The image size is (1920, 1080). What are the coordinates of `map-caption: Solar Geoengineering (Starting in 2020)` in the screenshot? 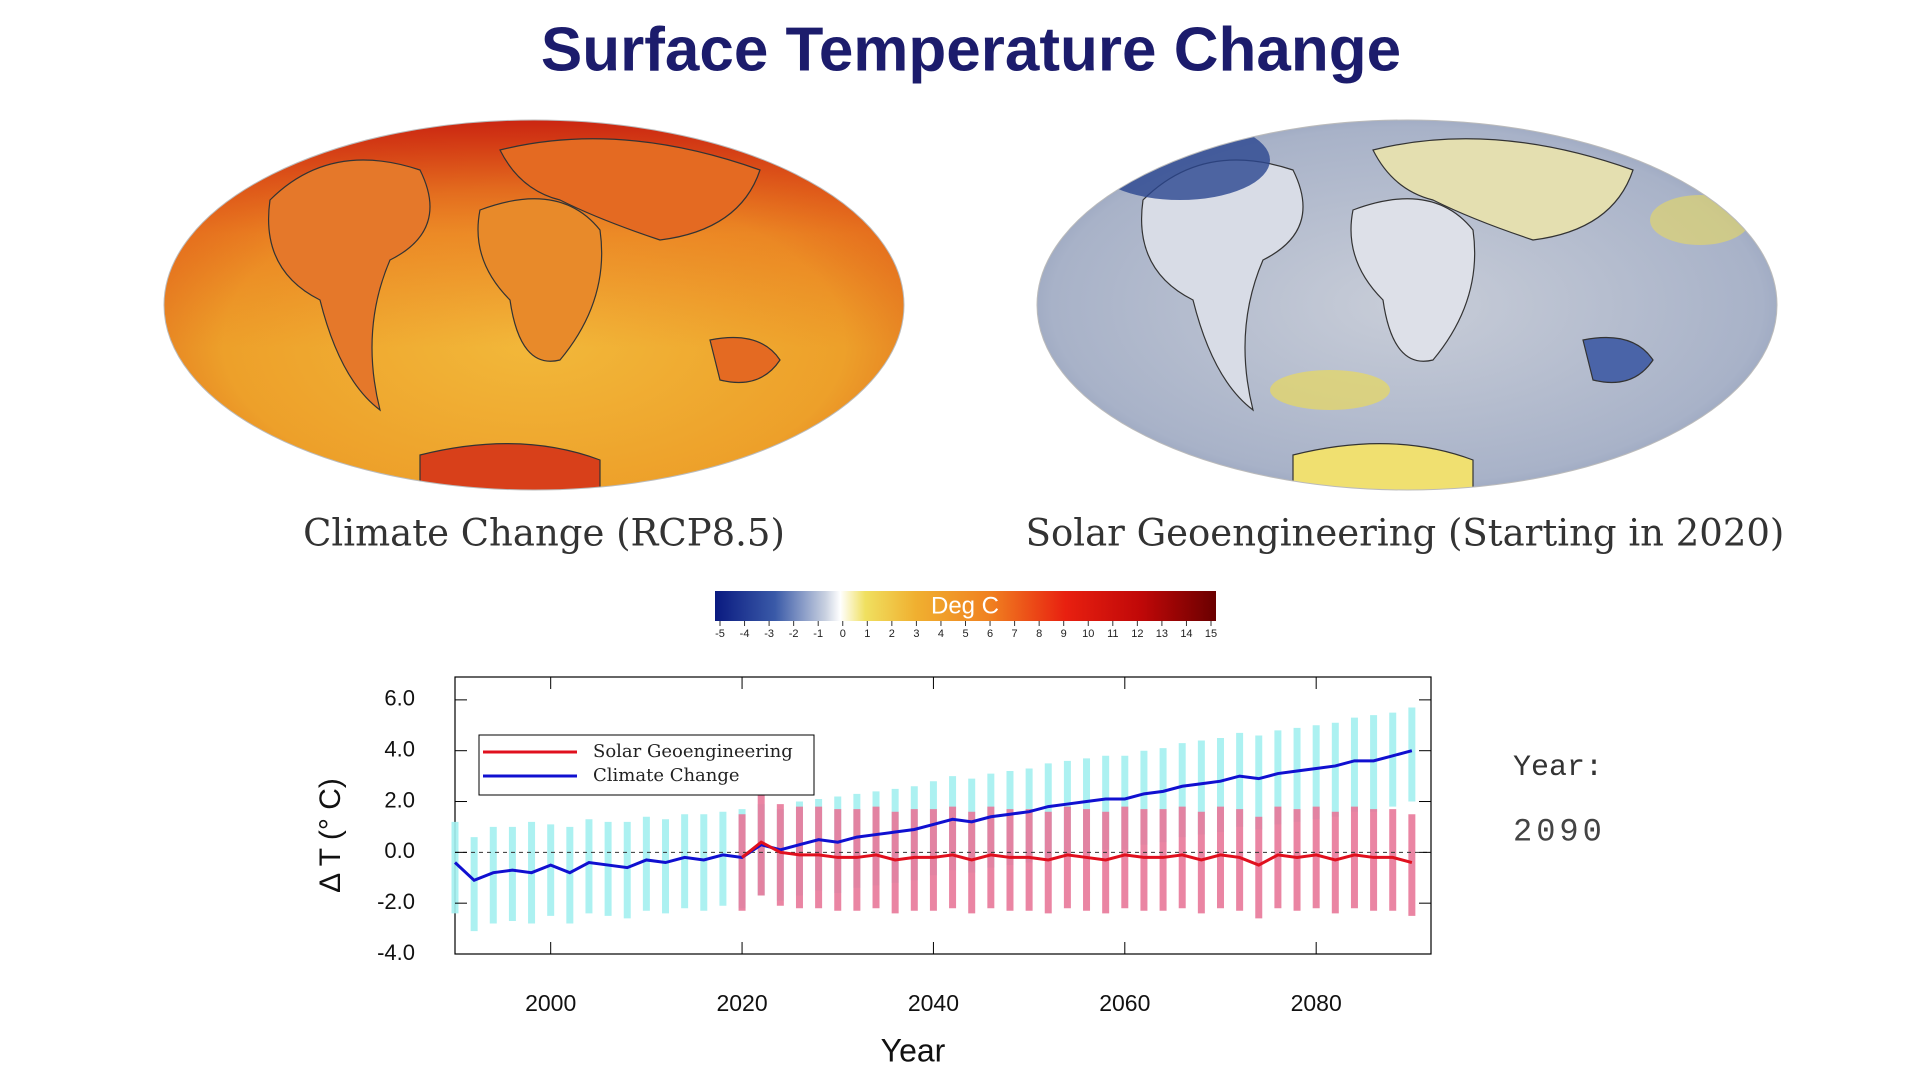 It's located at (1405, 533).